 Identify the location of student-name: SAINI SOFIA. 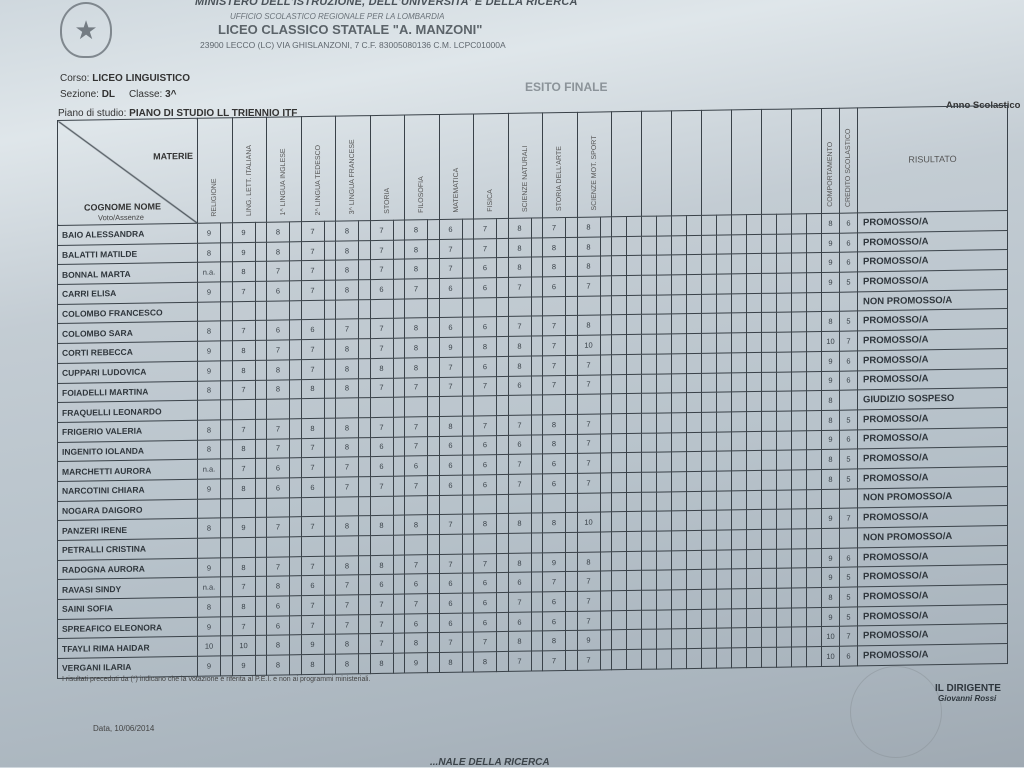
(127, 608).